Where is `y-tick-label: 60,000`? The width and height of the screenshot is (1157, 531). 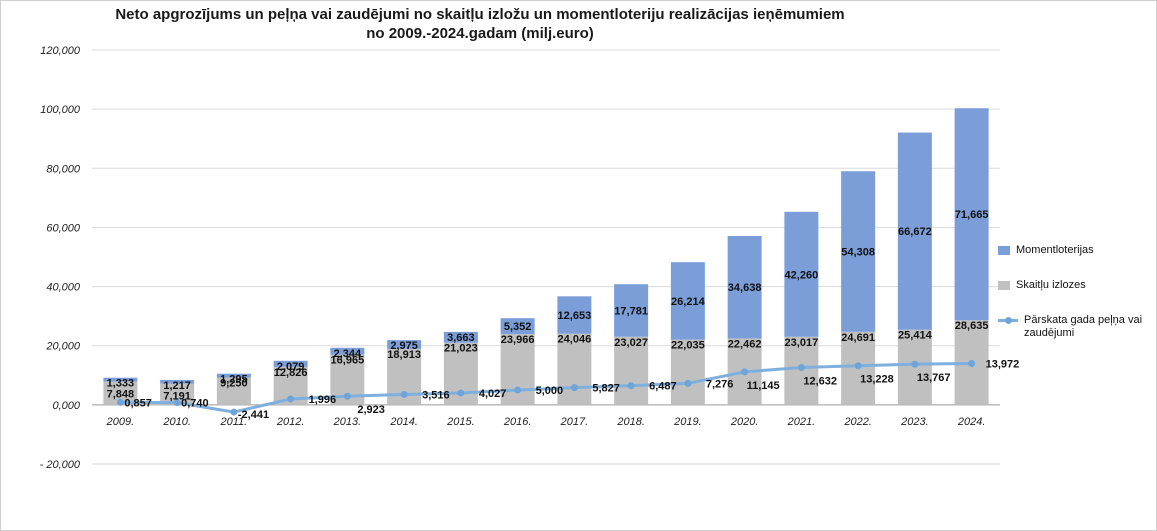 y-tick-label: 60,000 is located at coordinates (63, 228).